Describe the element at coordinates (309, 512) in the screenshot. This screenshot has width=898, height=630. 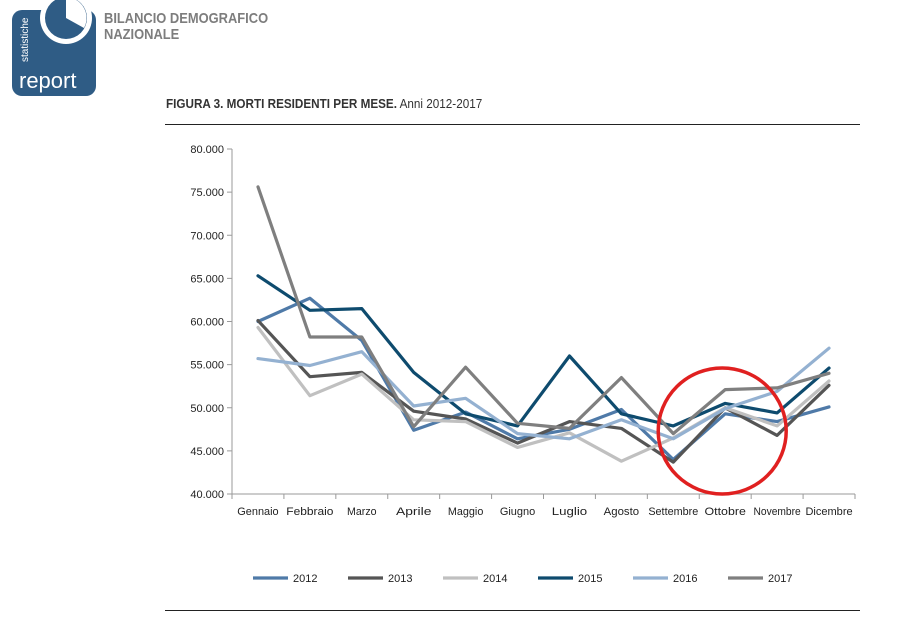
I see `x-tick-label: Febbraio` at that location.